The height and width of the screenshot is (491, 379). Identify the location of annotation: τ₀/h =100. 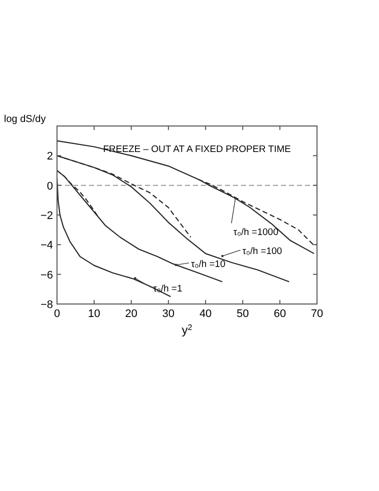
(262, 252).